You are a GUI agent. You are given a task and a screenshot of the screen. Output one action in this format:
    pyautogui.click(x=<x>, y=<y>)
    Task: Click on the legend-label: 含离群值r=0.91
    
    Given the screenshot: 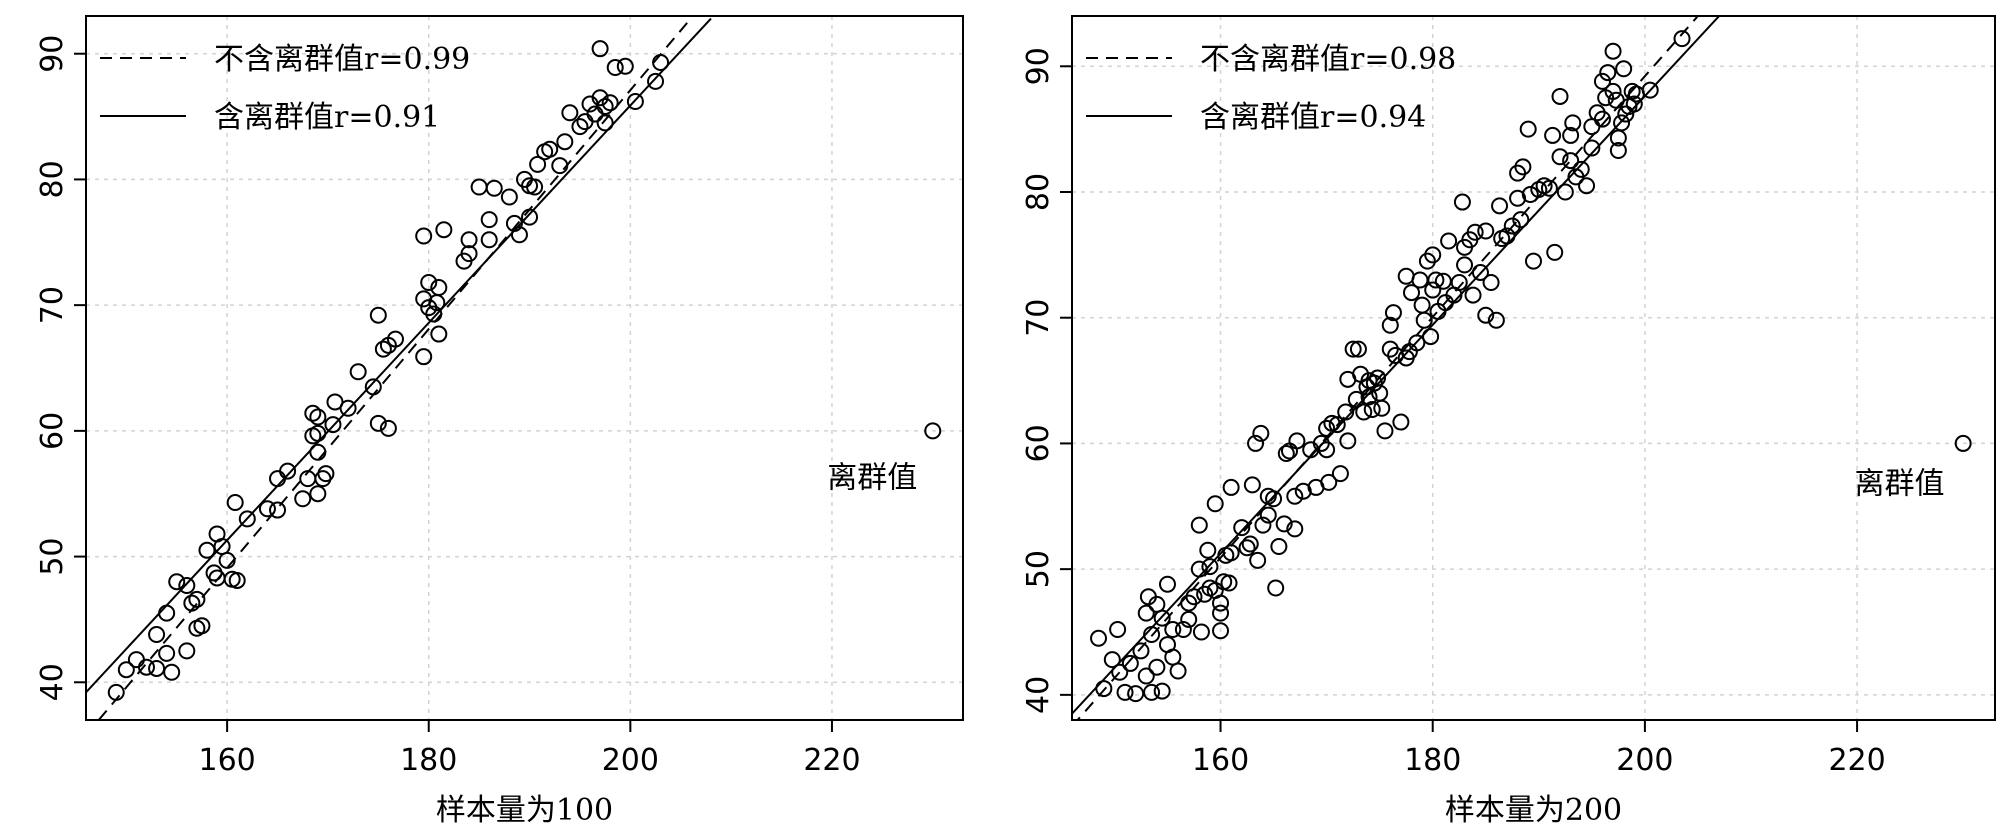 What is the action you would take?
    pyautogui.click(x=327, y=117)
    